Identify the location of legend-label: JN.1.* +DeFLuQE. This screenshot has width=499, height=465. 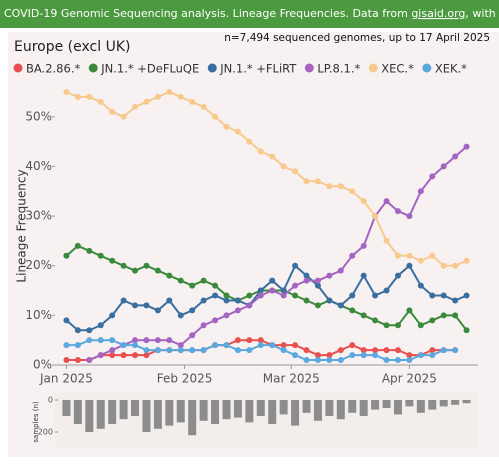
(149, 69).